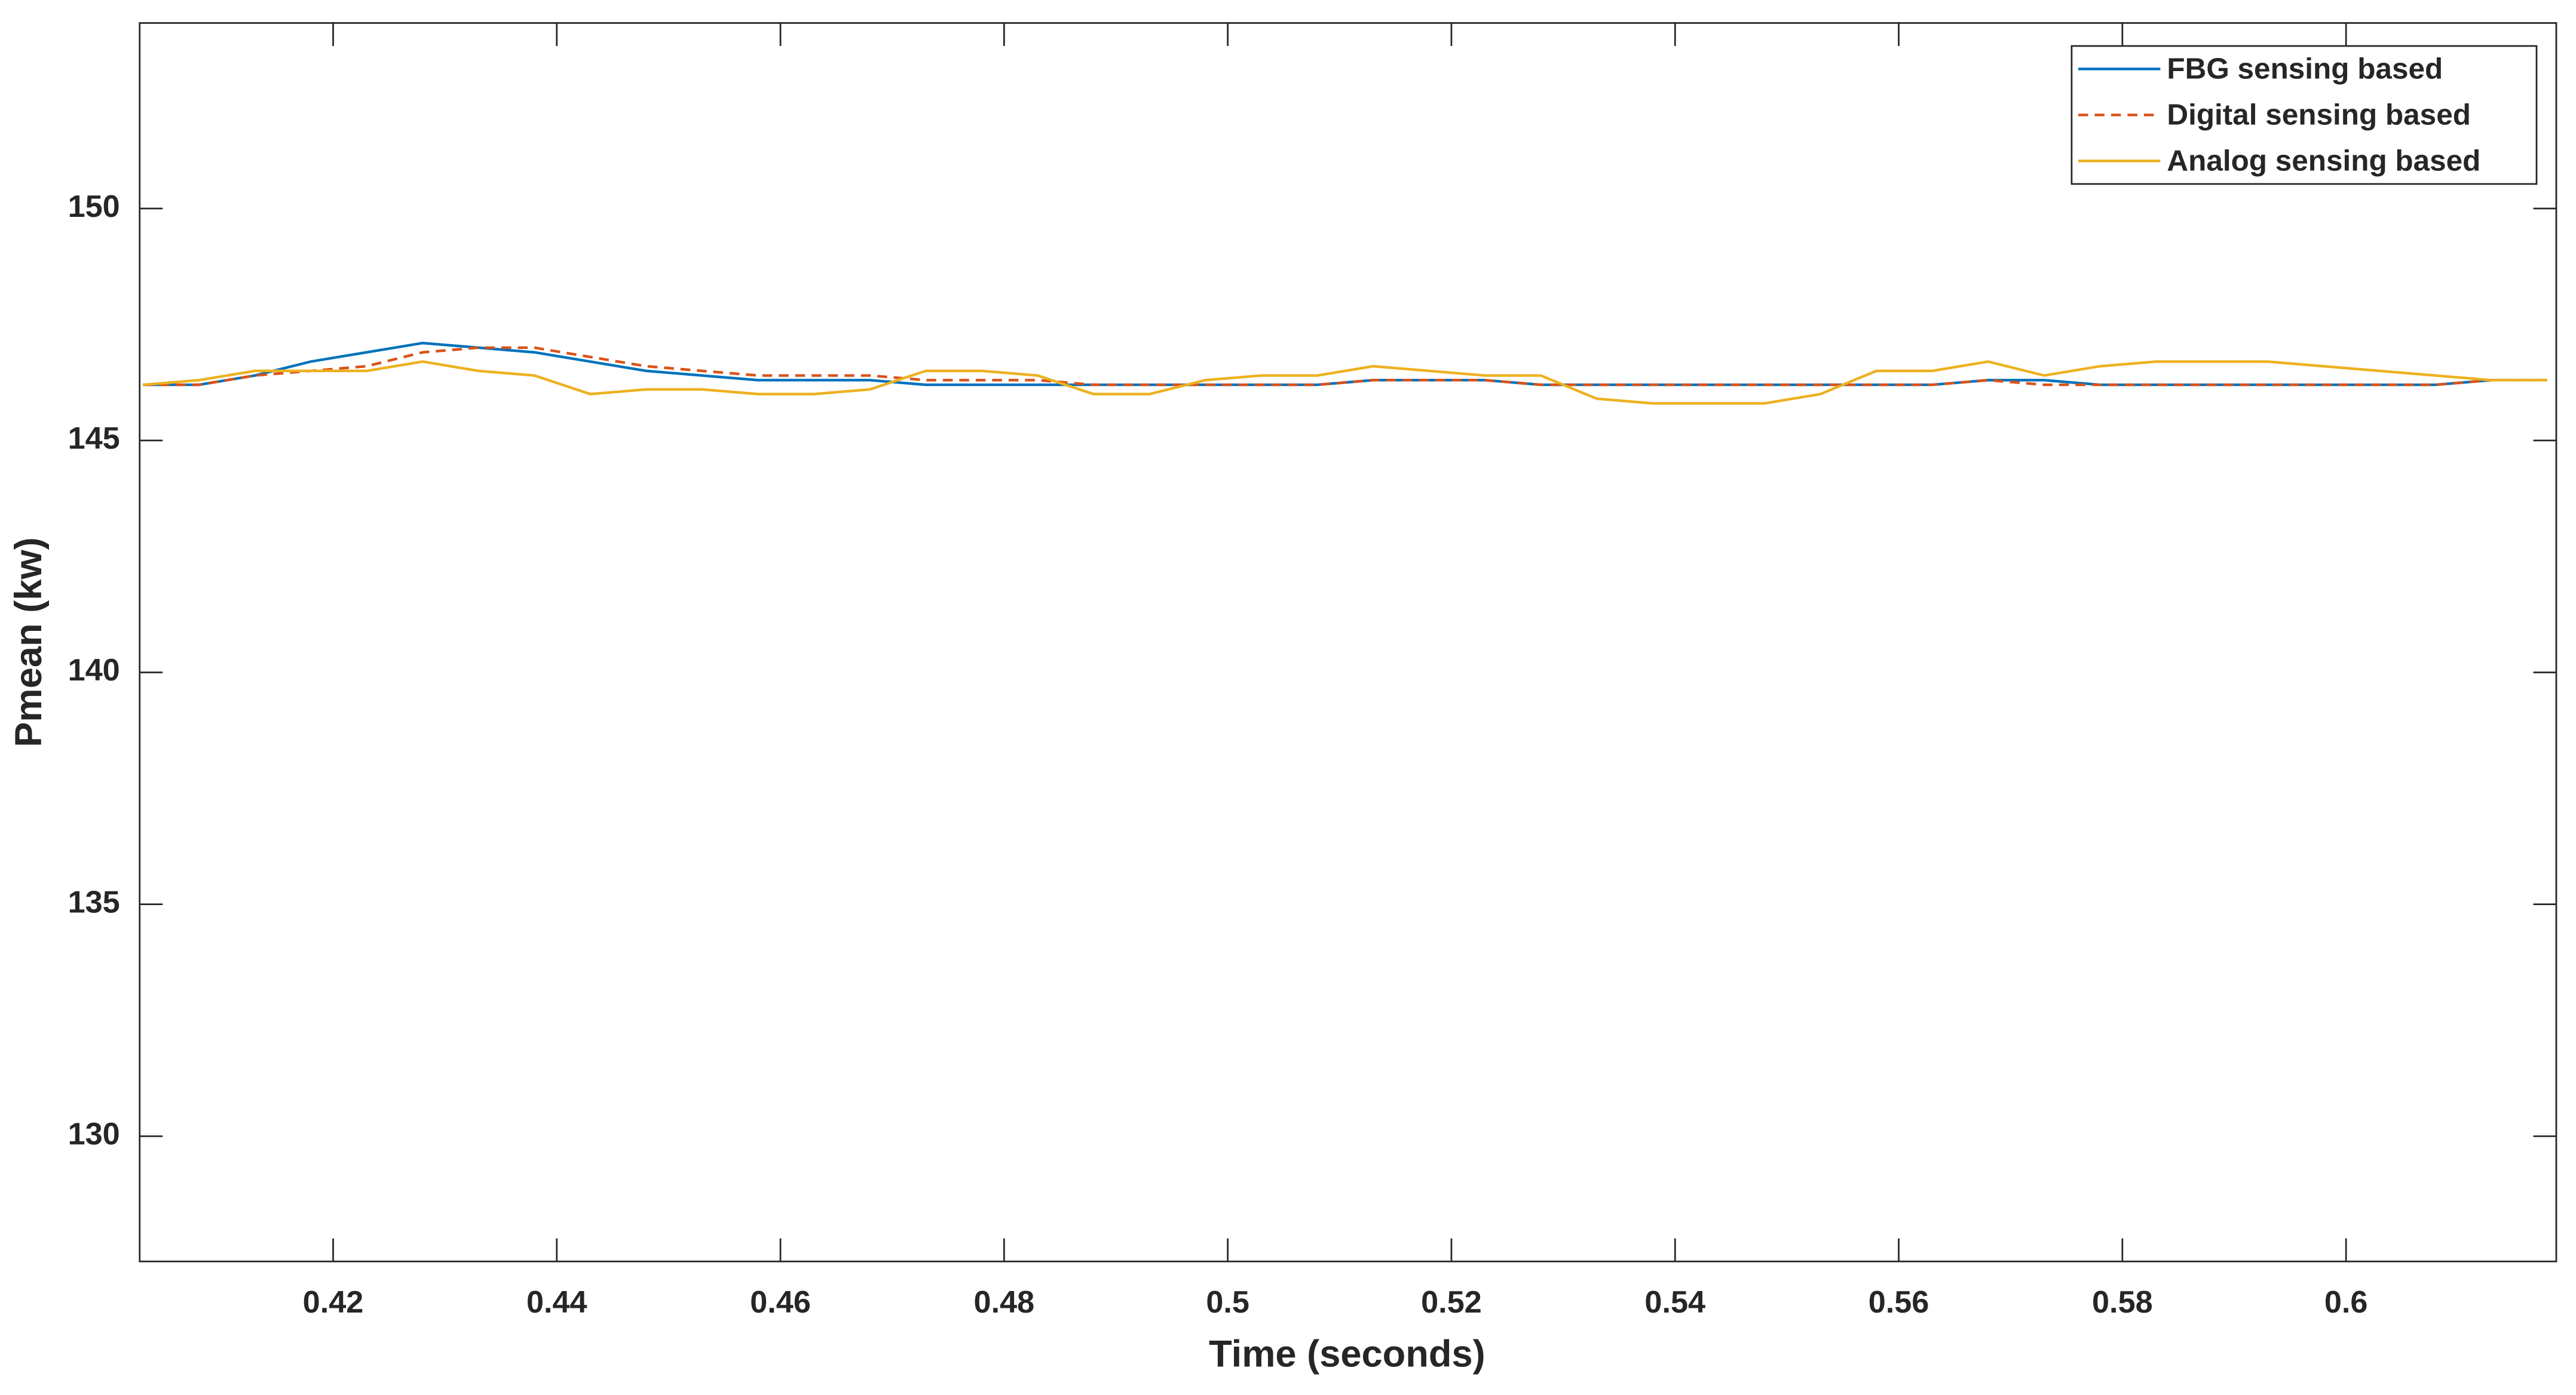 The width and height of the screenshot is (2576, 1395). What do you see at coordinates (29, 642) in the screenshot?
I see `y-axis-label: Pmean (kw)` at bounding box center [29, 642].